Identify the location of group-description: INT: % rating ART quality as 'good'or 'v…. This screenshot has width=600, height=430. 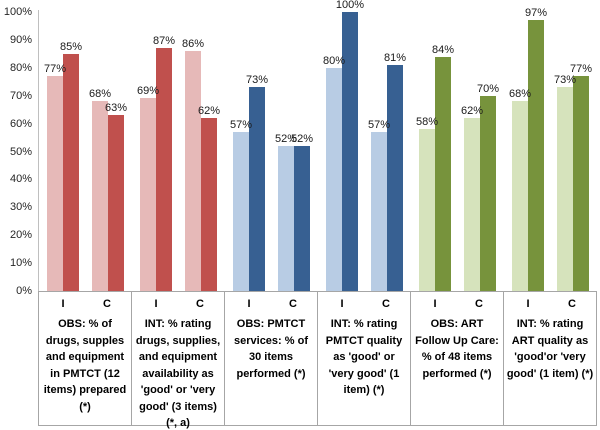
(550, 349).